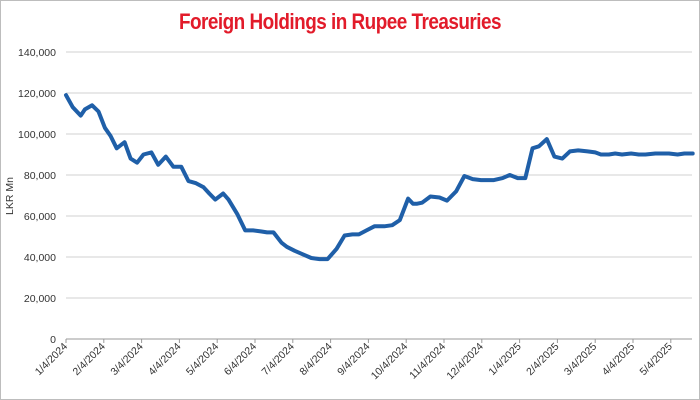 Image resolution: width=700 pixels, height=400 pixels. Describe the element at coordinates (164, 359) in the screenshot. I see `x-tick-label: 4/4/2024` at that location.